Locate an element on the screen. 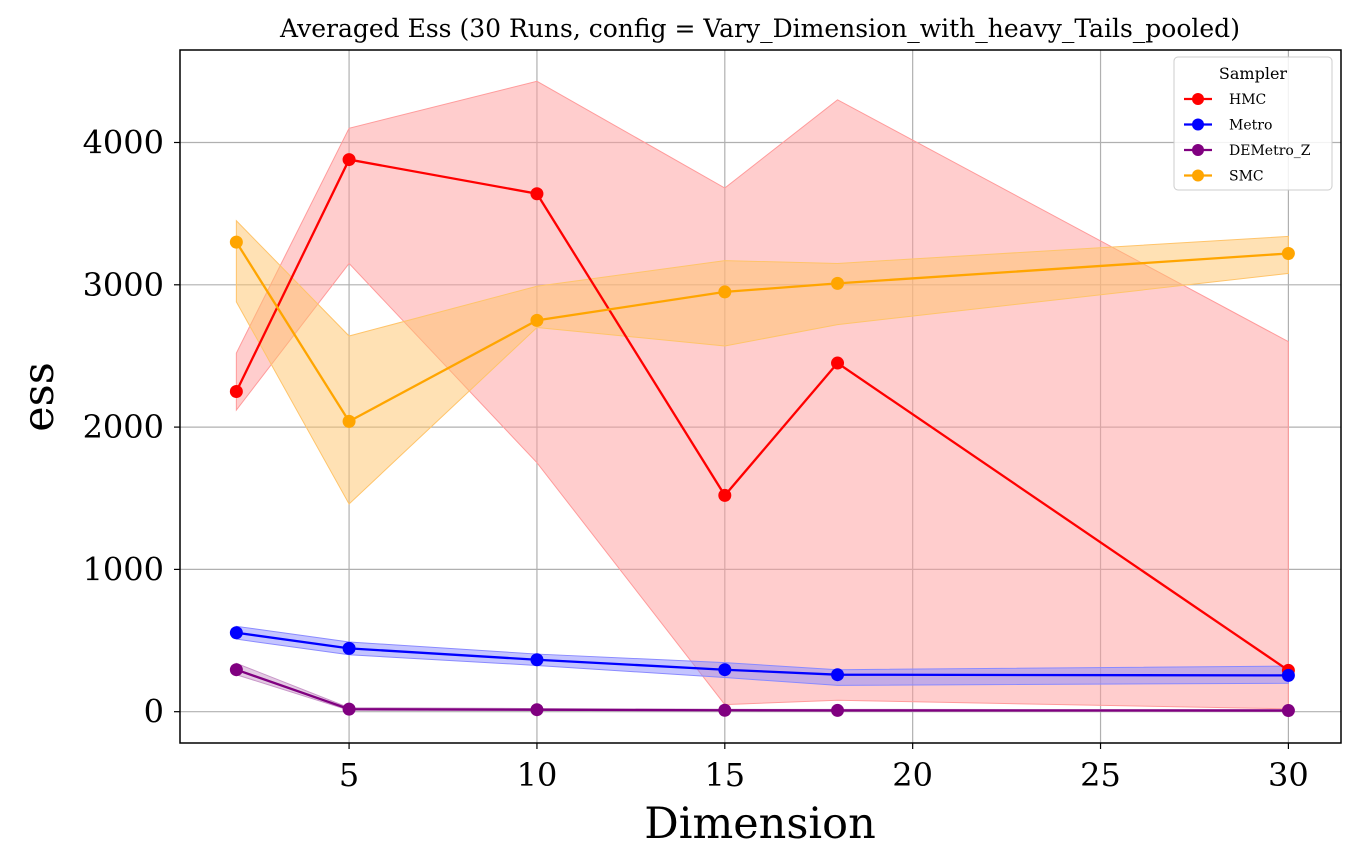 The width and height of the screenshot is (1356, 862). hmc-legend-label: HMC is located at coordinates (1247, 100).